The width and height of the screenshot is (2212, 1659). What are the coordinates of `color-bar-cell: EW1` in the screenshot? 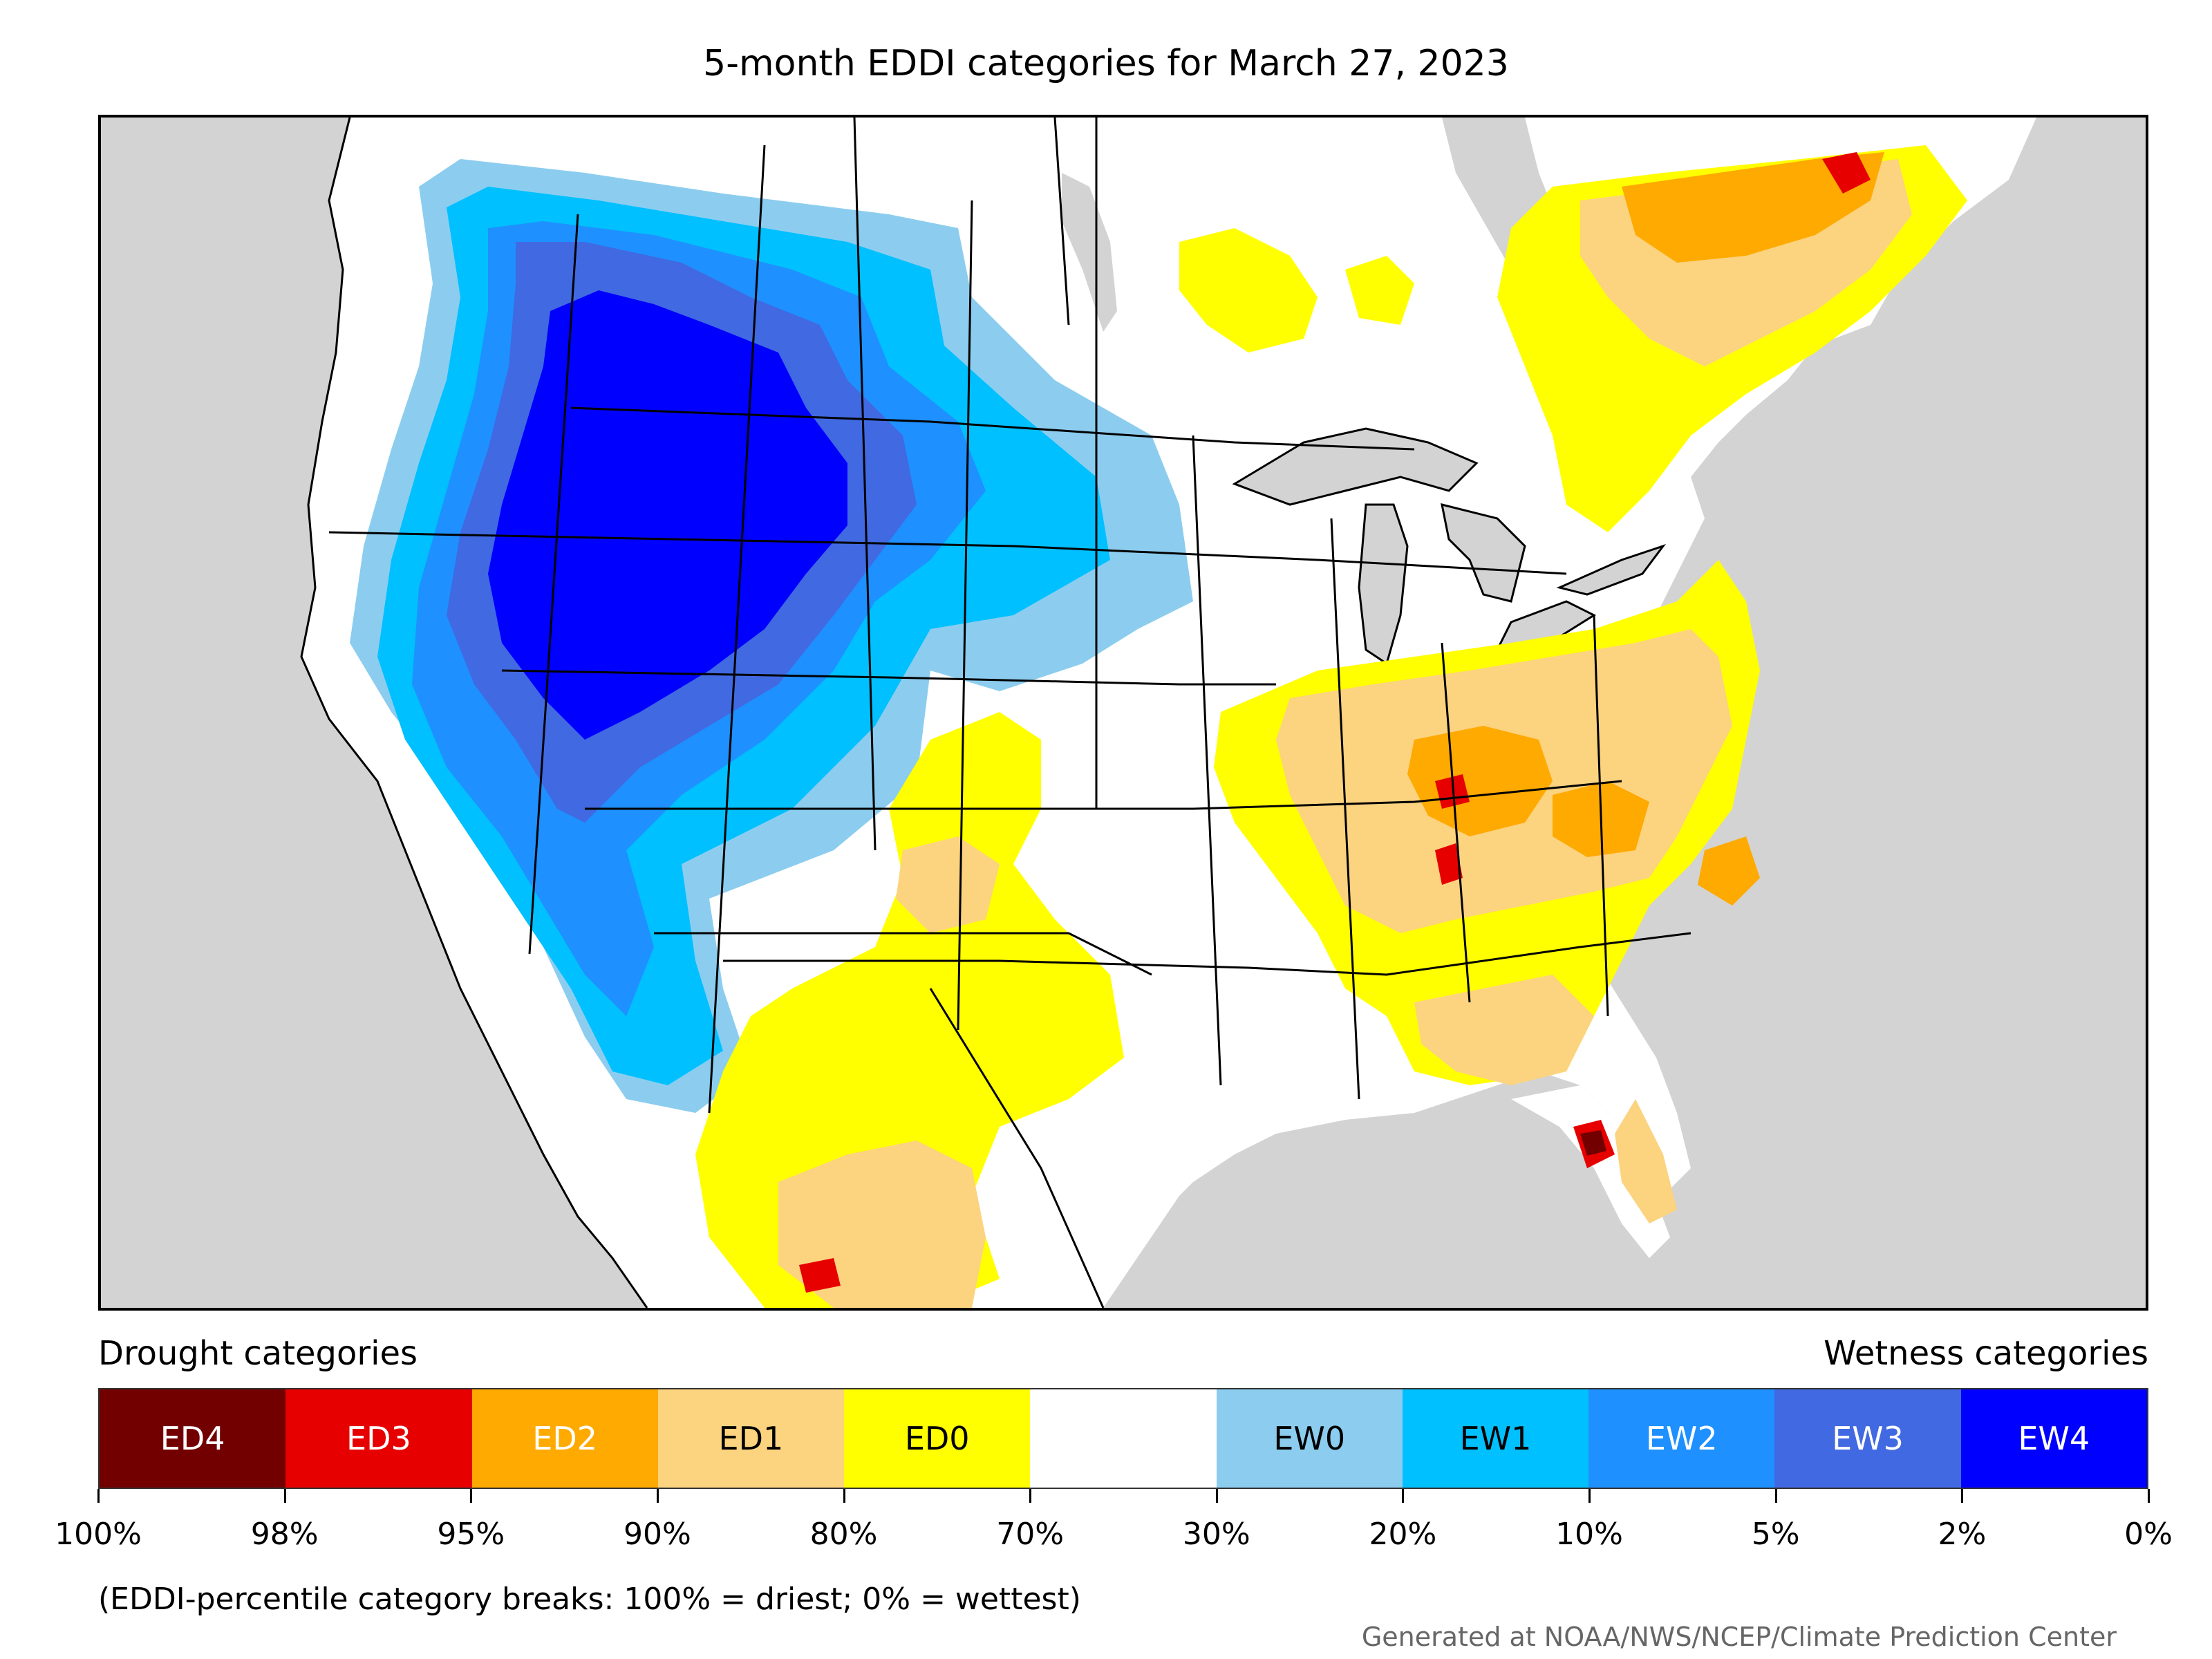 It's located at (1495, 1438).